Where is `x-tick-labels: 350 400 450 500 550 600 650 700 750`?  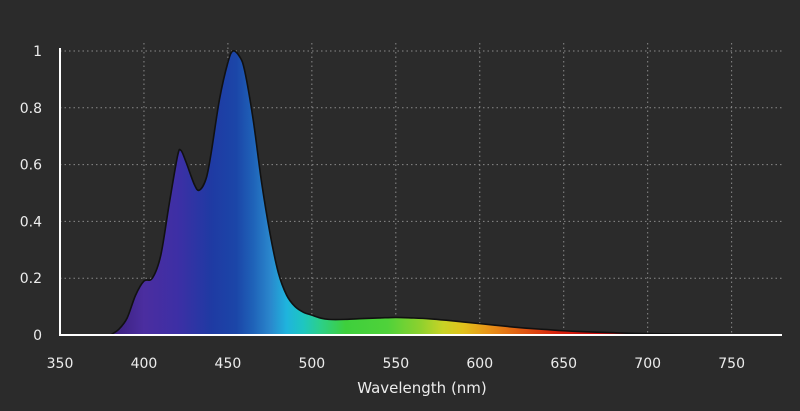 x-tick-labels: 350 400 450 500 550 600 650 700 750 is located at coordinates (396, 364).